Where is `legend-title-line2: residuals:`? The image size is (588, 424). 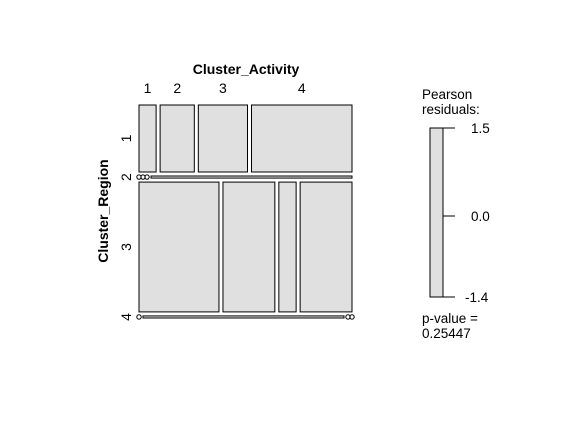
legend-title-line2: residuals: is located at coordinates (451, 109).